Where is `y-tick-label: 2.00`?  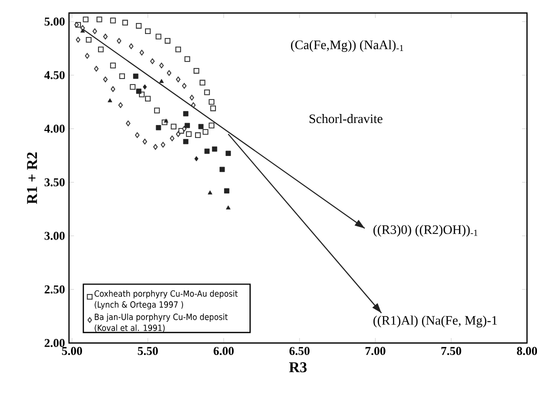 y-tick-label: 2.00 is located at coordinates (54, 343).